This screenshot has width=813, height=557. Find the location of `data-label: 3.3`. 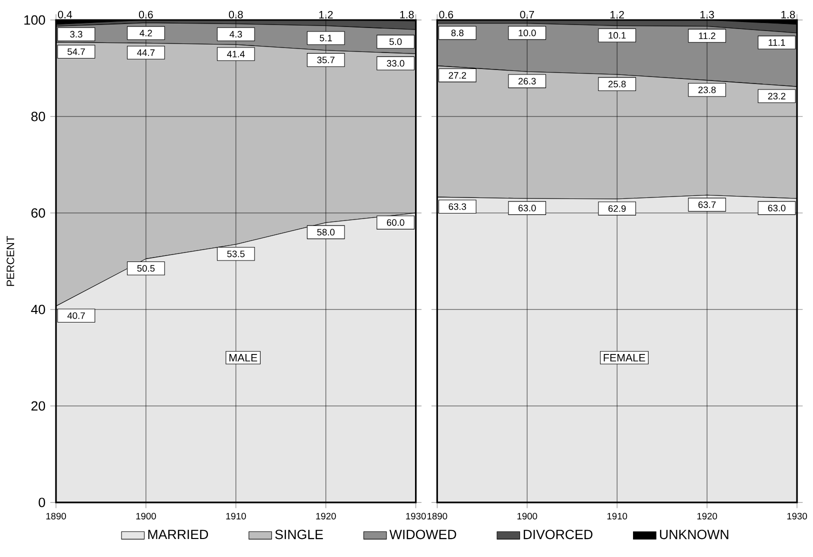

data-label: 3.3 is located at coordinates (76, 34).